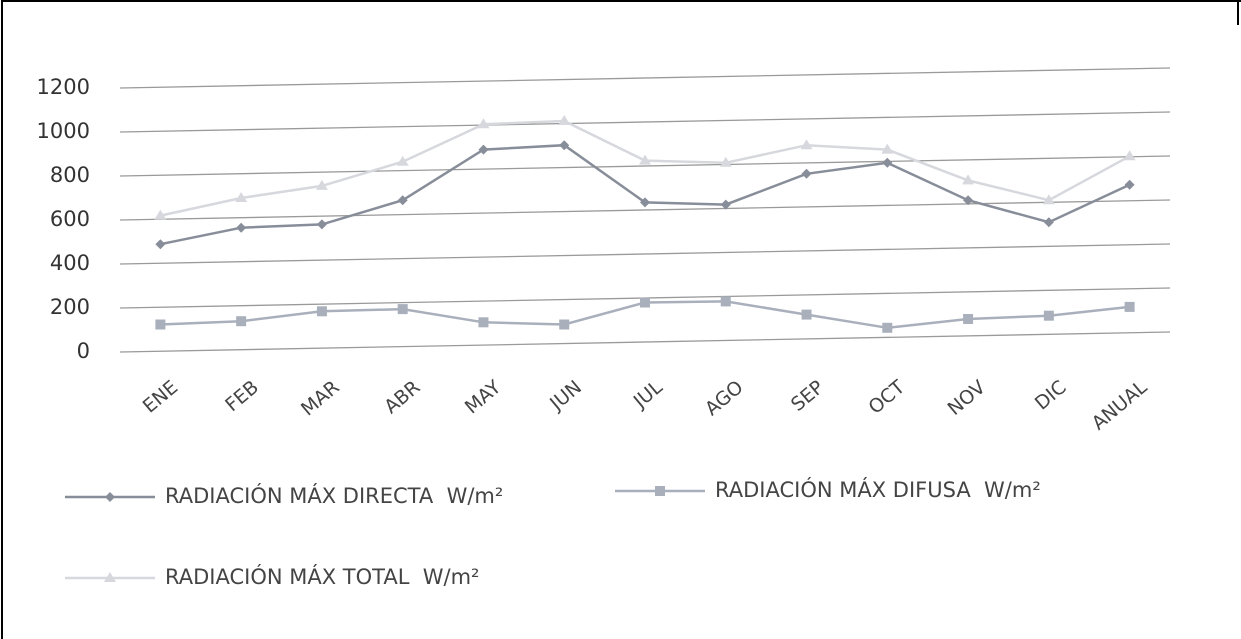 This screenshot has width=1241, height=639. What do you see at coordinates (334, 495) in the screenshot?
I see `legend-label: RADIACIÓN MÁX DIRECTA W/m²` at bounding box center [334, 495].